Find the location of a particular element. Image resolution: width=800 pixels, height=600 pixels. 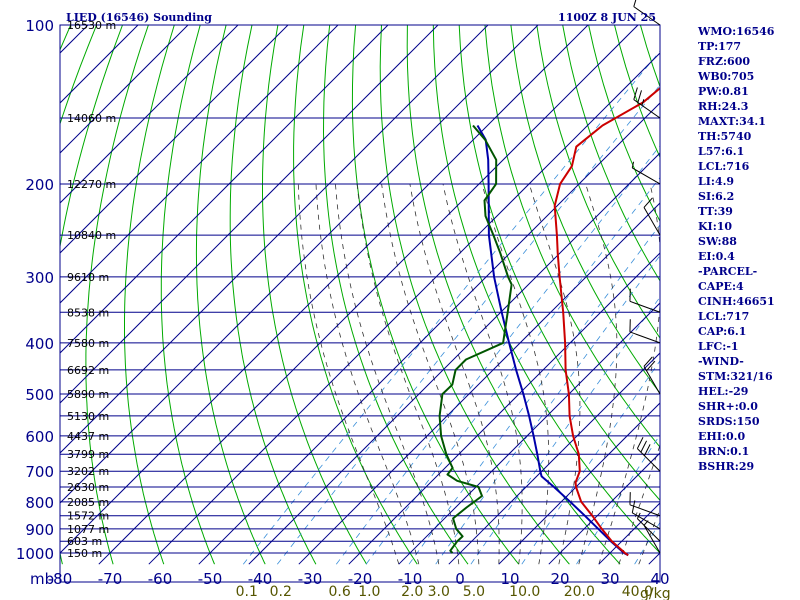

mixing-ratio-label: 2.0 is located at coordinates (412, 592).